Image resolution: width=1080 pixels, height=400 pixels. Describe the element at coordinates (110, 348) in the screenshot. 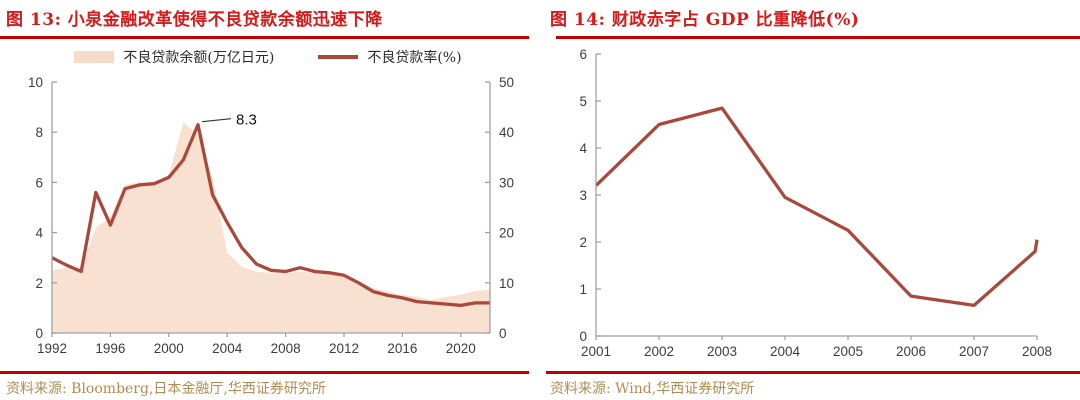

I see `x-axis-tick-label: 1996` at that location.